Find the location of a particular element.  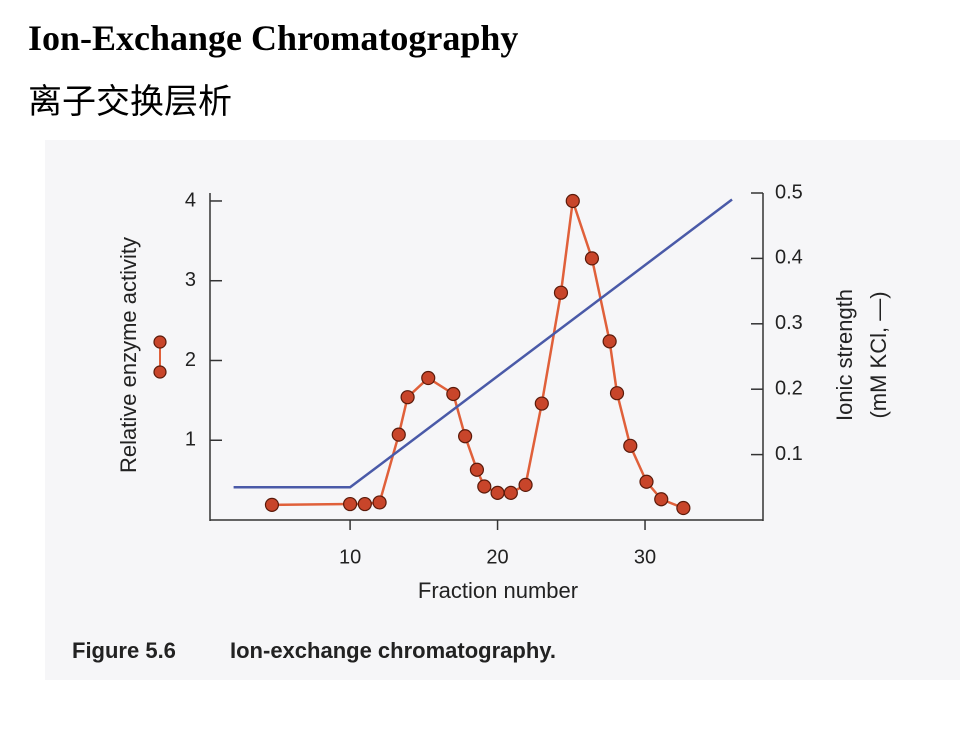

ylabel-marker-icon is located at coordinates (160, 357).